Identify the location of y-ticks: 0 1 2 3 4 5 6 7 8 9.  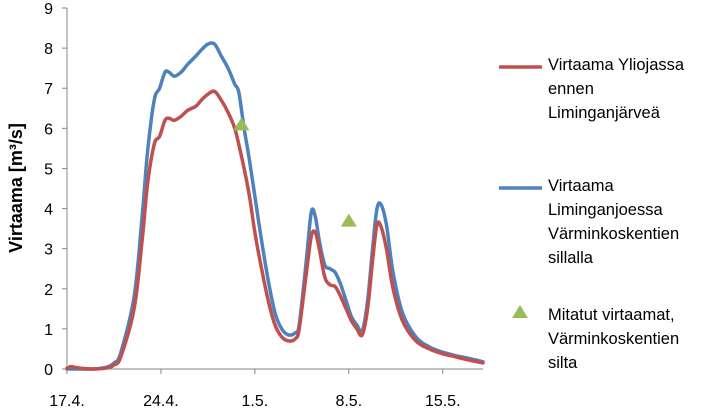
(55, 190).